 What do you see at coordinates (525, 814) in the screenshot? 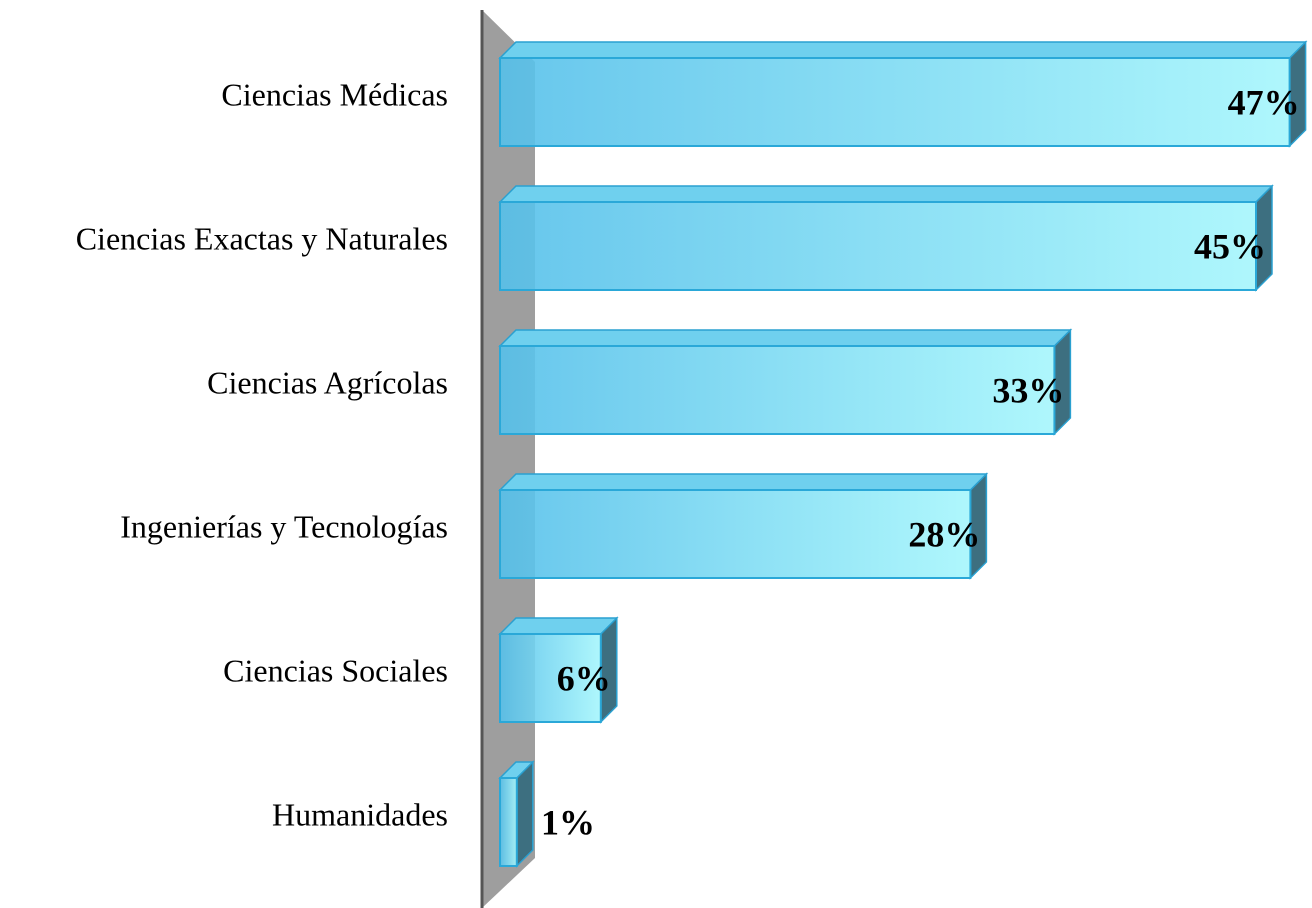
I see `bar-side` at bounding box center [525, 814].